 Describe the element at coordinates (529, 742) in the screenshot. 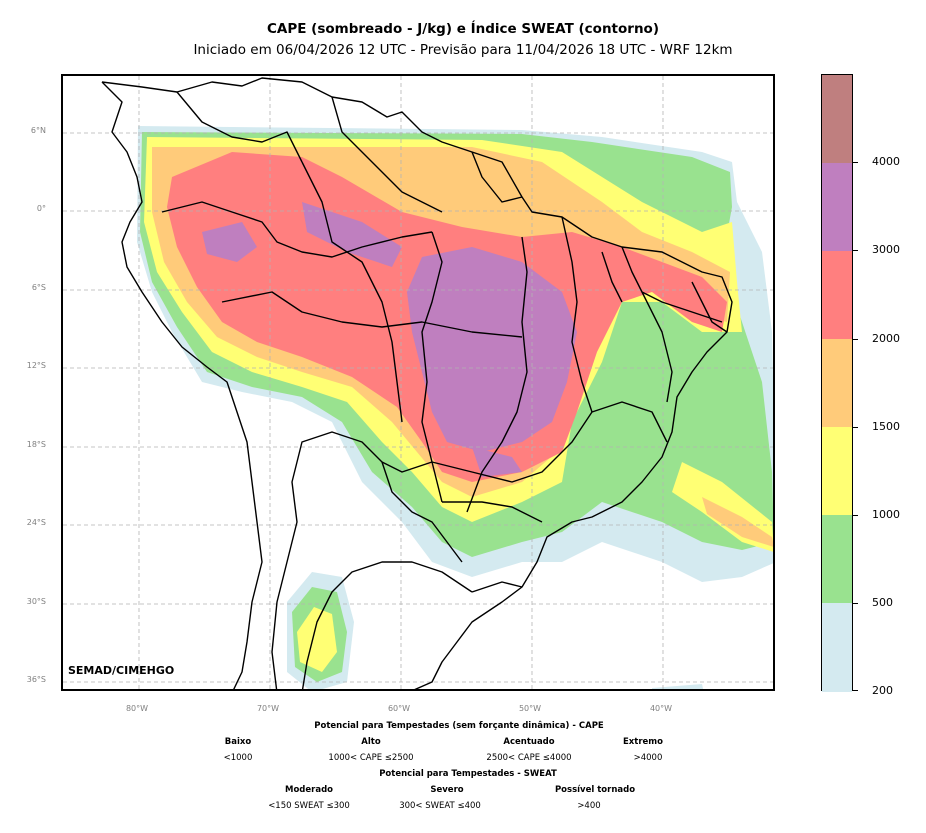

I see `cape-level-name: Acentuado` at that location.